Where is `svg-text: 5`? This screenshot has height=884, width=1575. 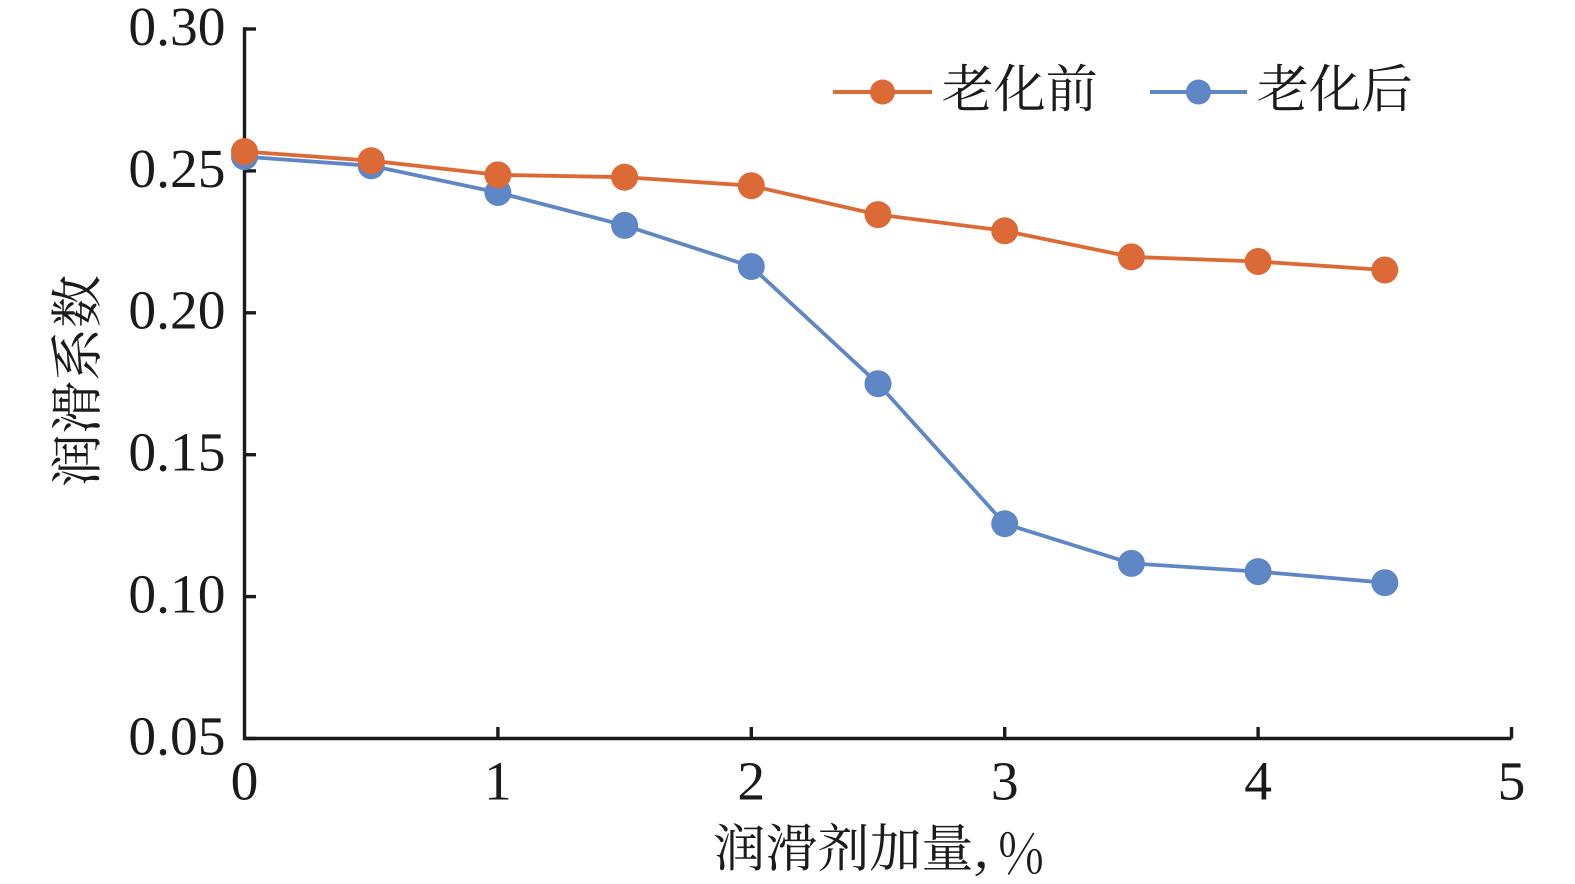 svg-text: 5 is located at coordinates (1512, 782).